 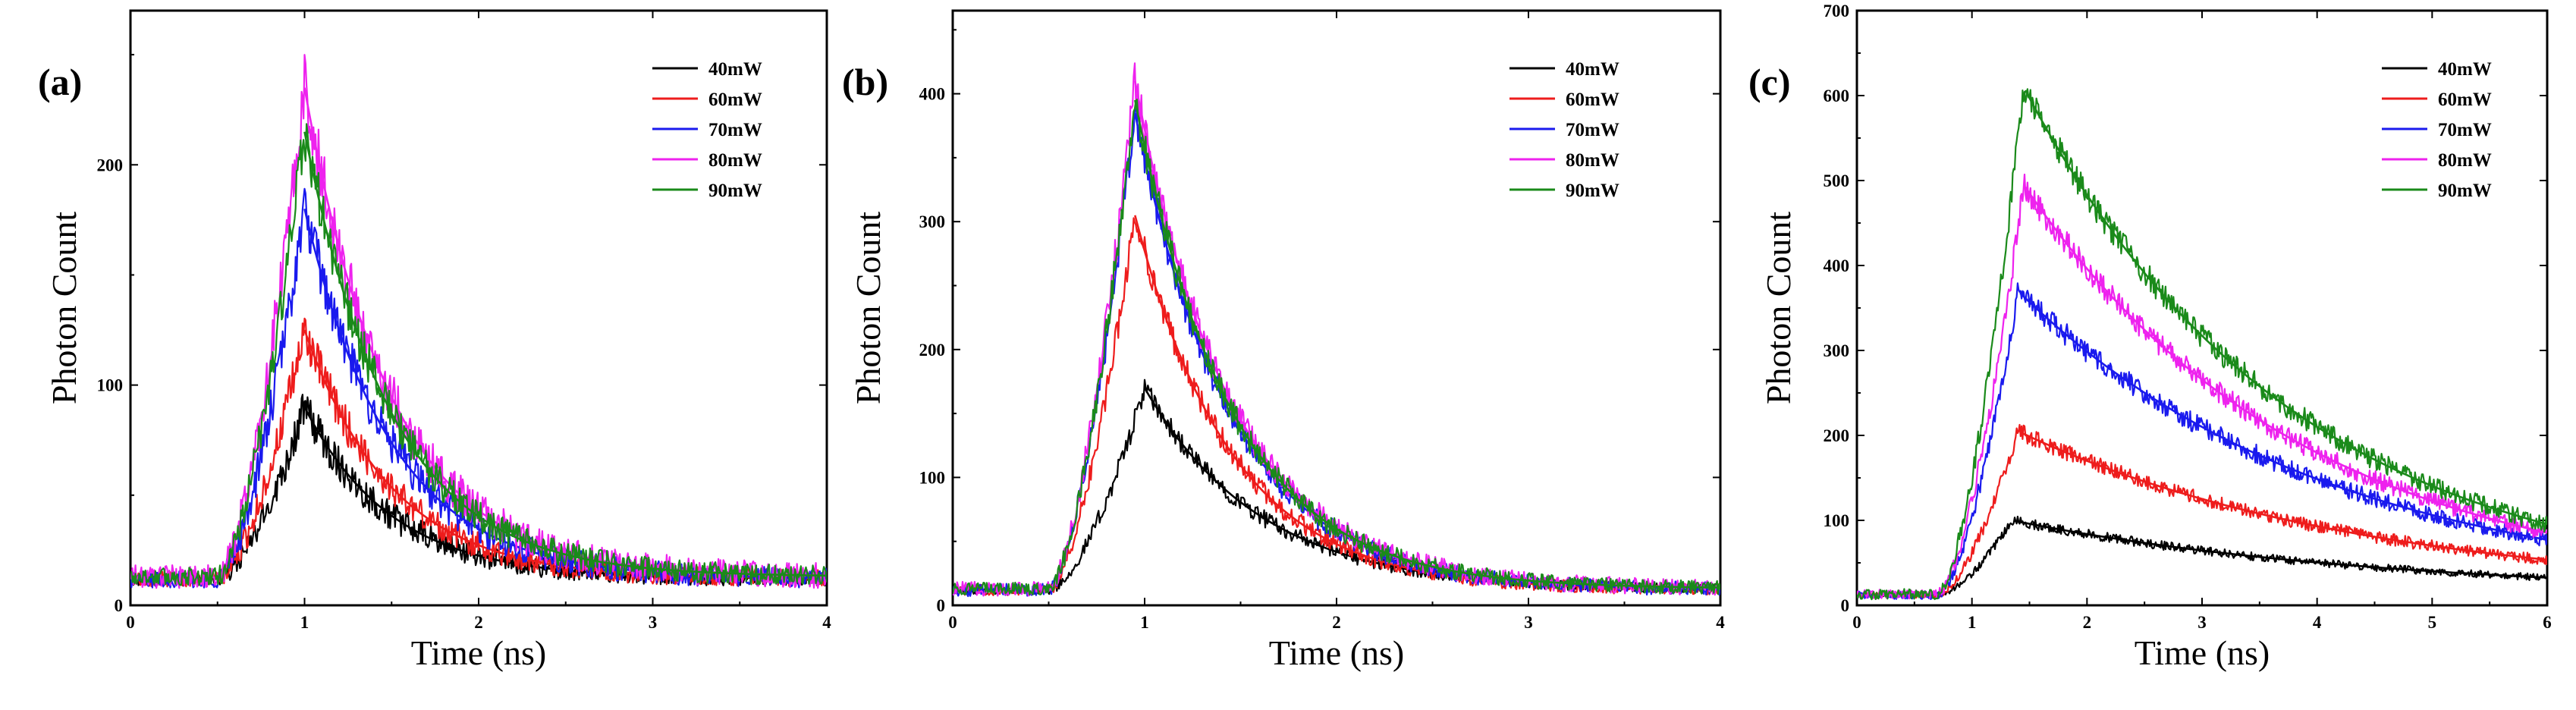 I want to click on panel-label: (c), so click(x=1769, y=82).